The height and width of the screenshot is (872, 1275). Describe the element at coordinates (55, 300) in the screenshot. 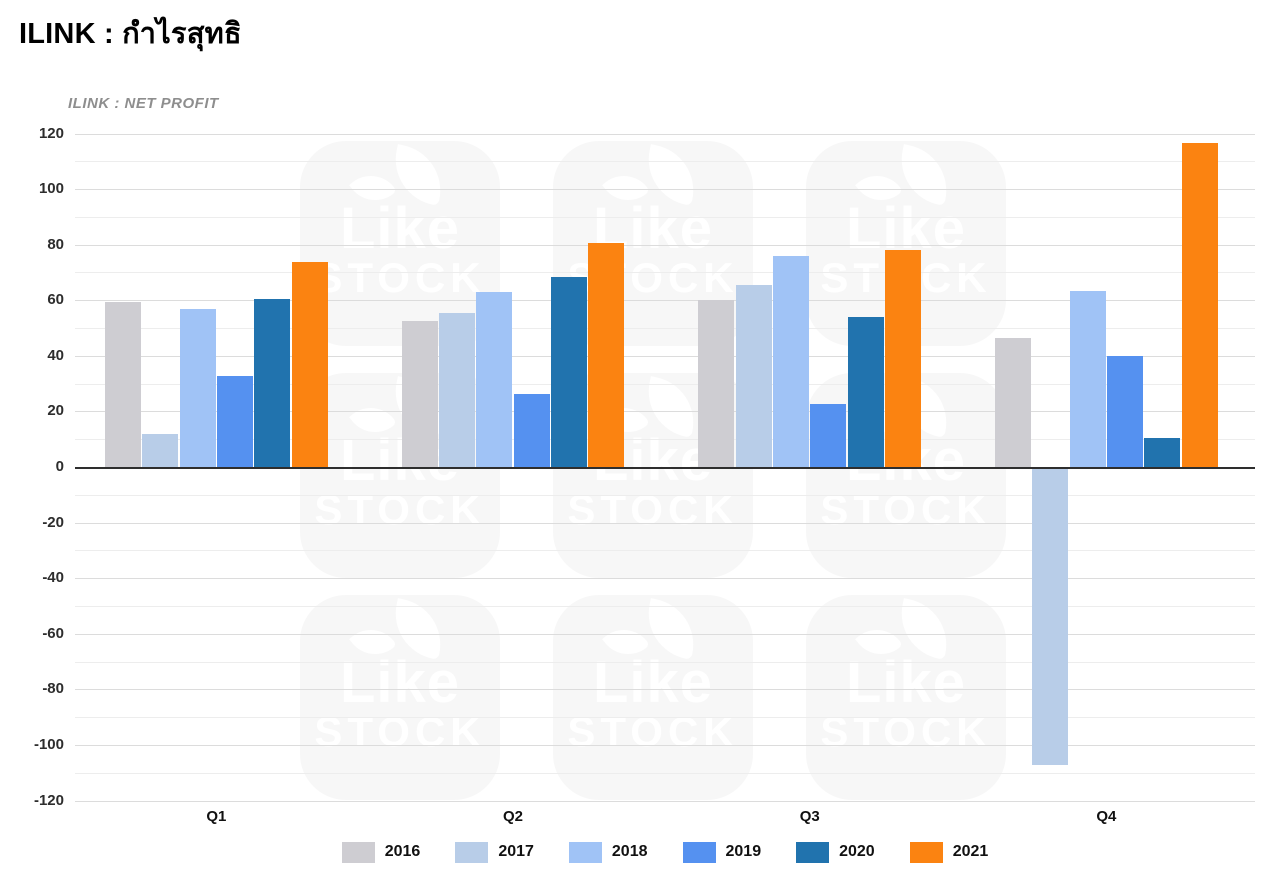

I see `y-axis-tick-label: 60` at that location.